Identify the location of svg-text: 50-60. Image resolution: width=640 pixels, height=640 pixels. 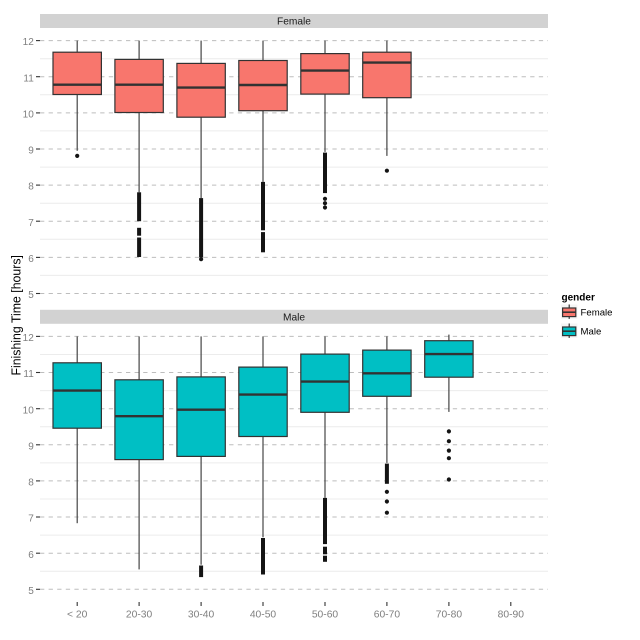
(325, 614).